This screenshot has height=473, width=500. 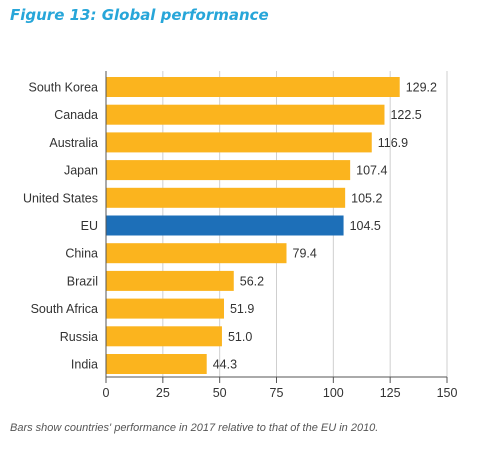 I want to click on category-label: EU, so click(x=89, y=226).